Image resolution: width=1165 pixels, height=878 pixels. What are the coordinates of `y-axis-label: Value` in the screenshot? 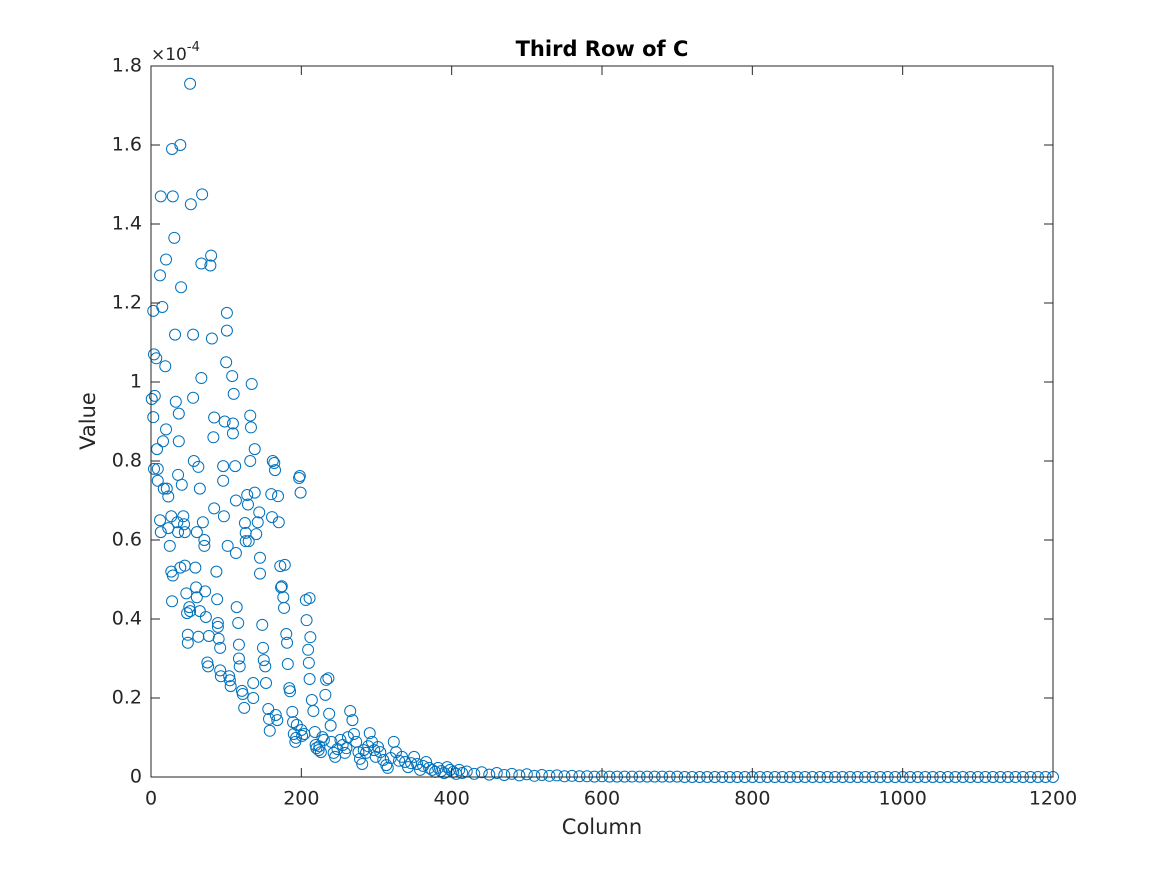 It's located at (88, 421).